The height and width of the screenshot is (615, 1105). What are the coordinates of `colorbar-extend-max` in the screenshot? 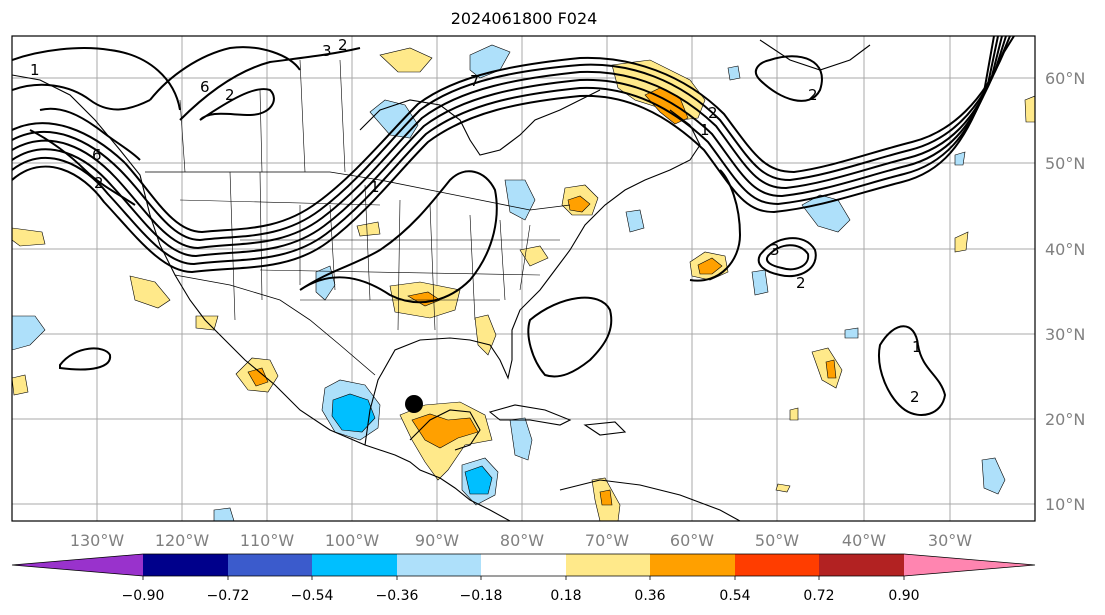 It's located at (969, 565).